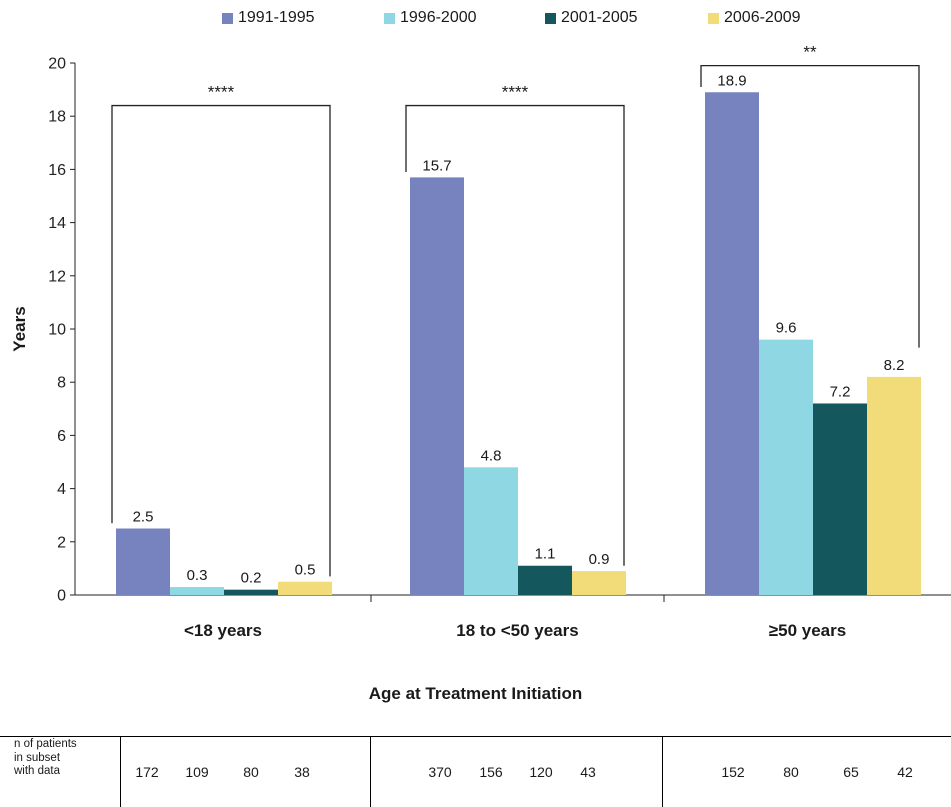  I want to click on y-tick-label: 20, so click(57, 64).